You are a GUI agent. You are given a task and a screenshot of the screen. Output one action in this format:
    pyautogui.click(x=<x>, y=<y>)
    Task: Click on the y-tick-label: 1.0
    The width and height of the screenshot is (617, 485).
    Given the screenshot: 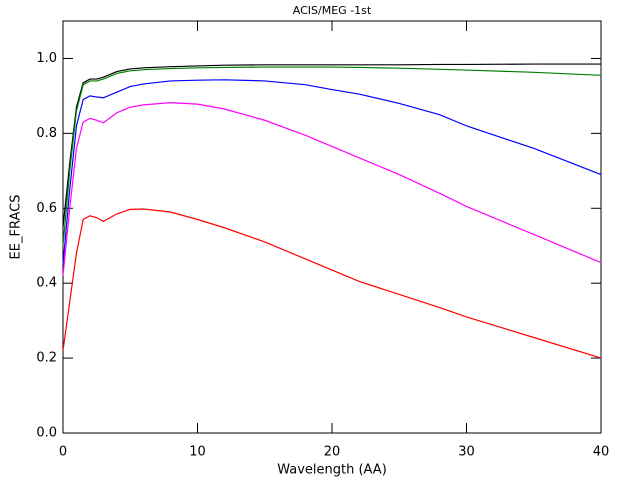 What is the action you would take?
    pyautogui.click(x=46, y=58)
    